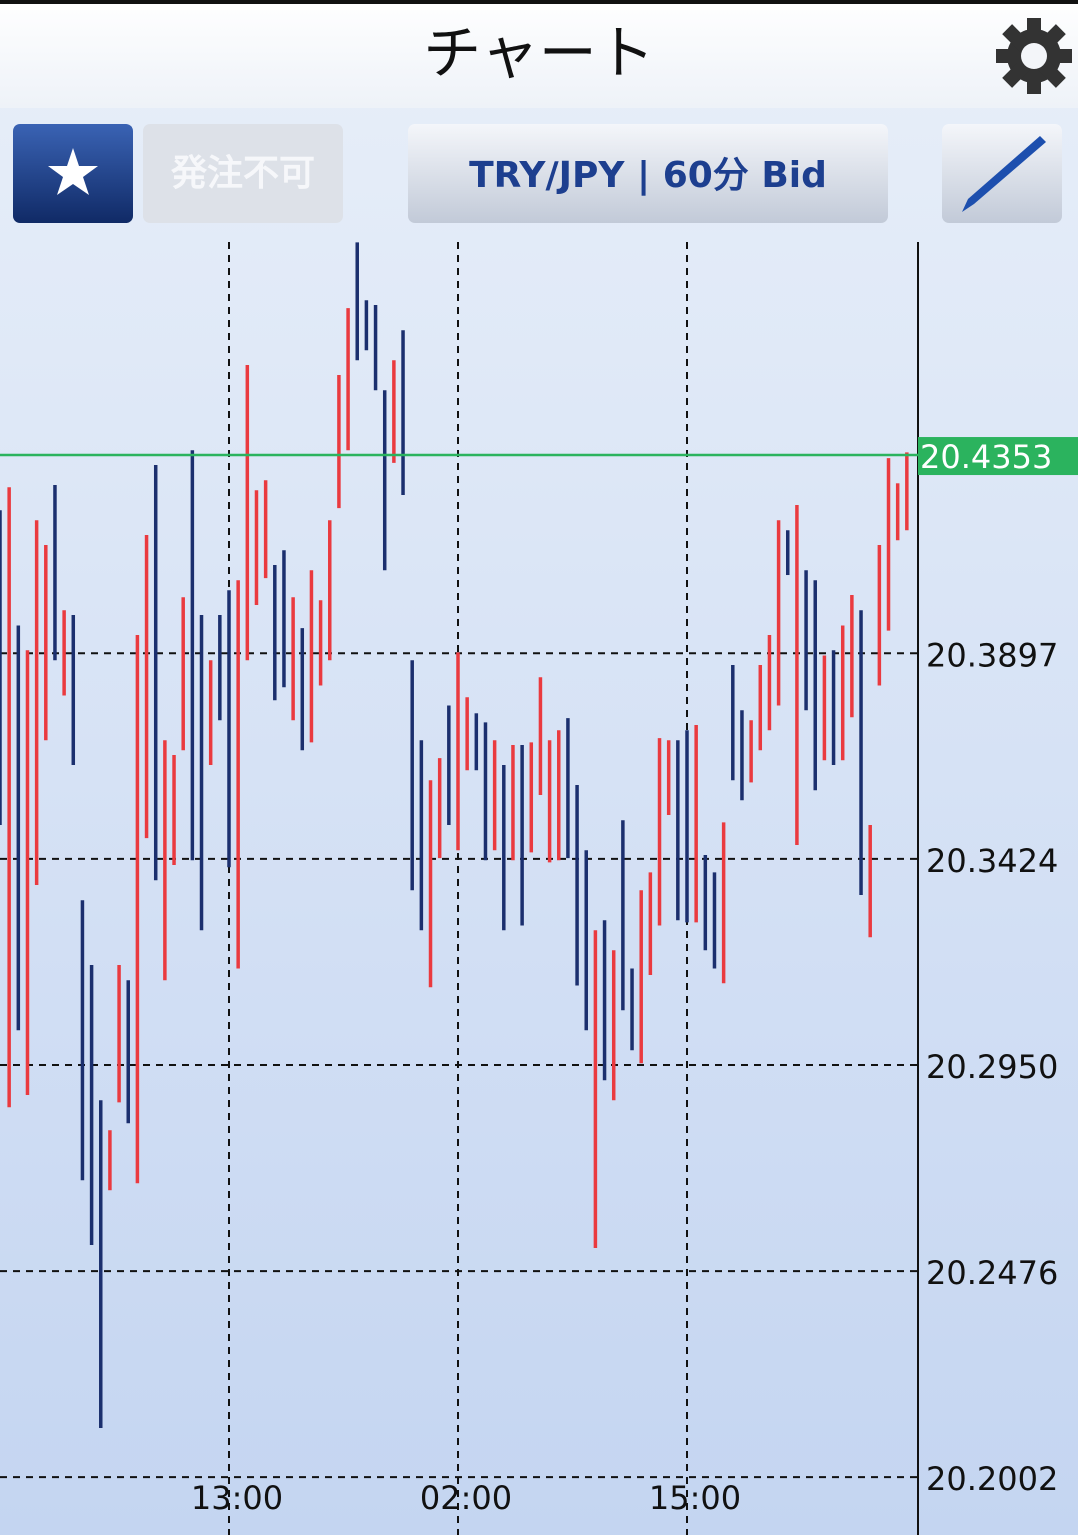 The height and width of the screenshot is (1539, 1078). Describe the element at coordinates (986, 457) in the screenshot. I see `current-price-label: 20.4353` at that location.